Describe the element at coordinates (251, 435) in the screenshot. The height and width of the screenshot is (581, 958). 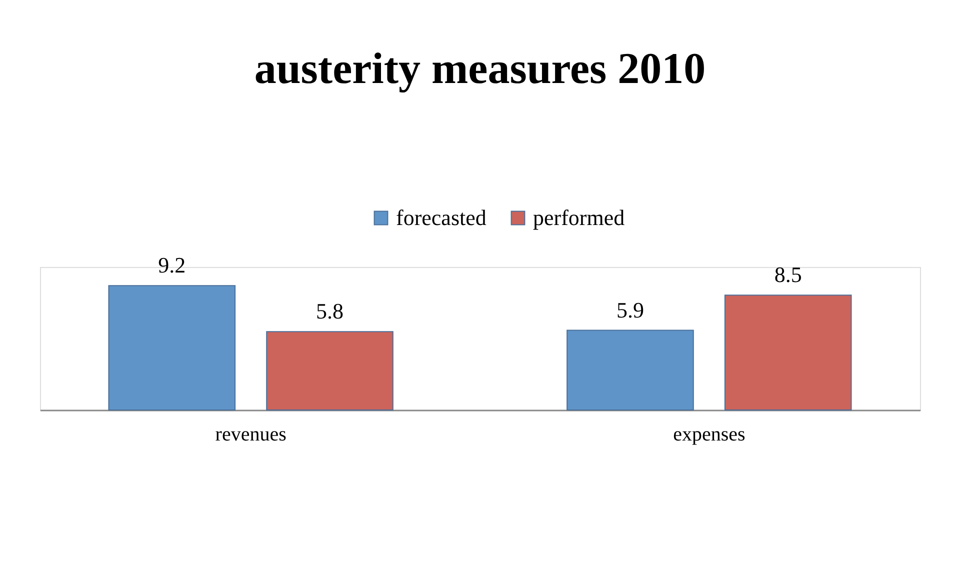
I see `x-tick-label: revenues` at that location.